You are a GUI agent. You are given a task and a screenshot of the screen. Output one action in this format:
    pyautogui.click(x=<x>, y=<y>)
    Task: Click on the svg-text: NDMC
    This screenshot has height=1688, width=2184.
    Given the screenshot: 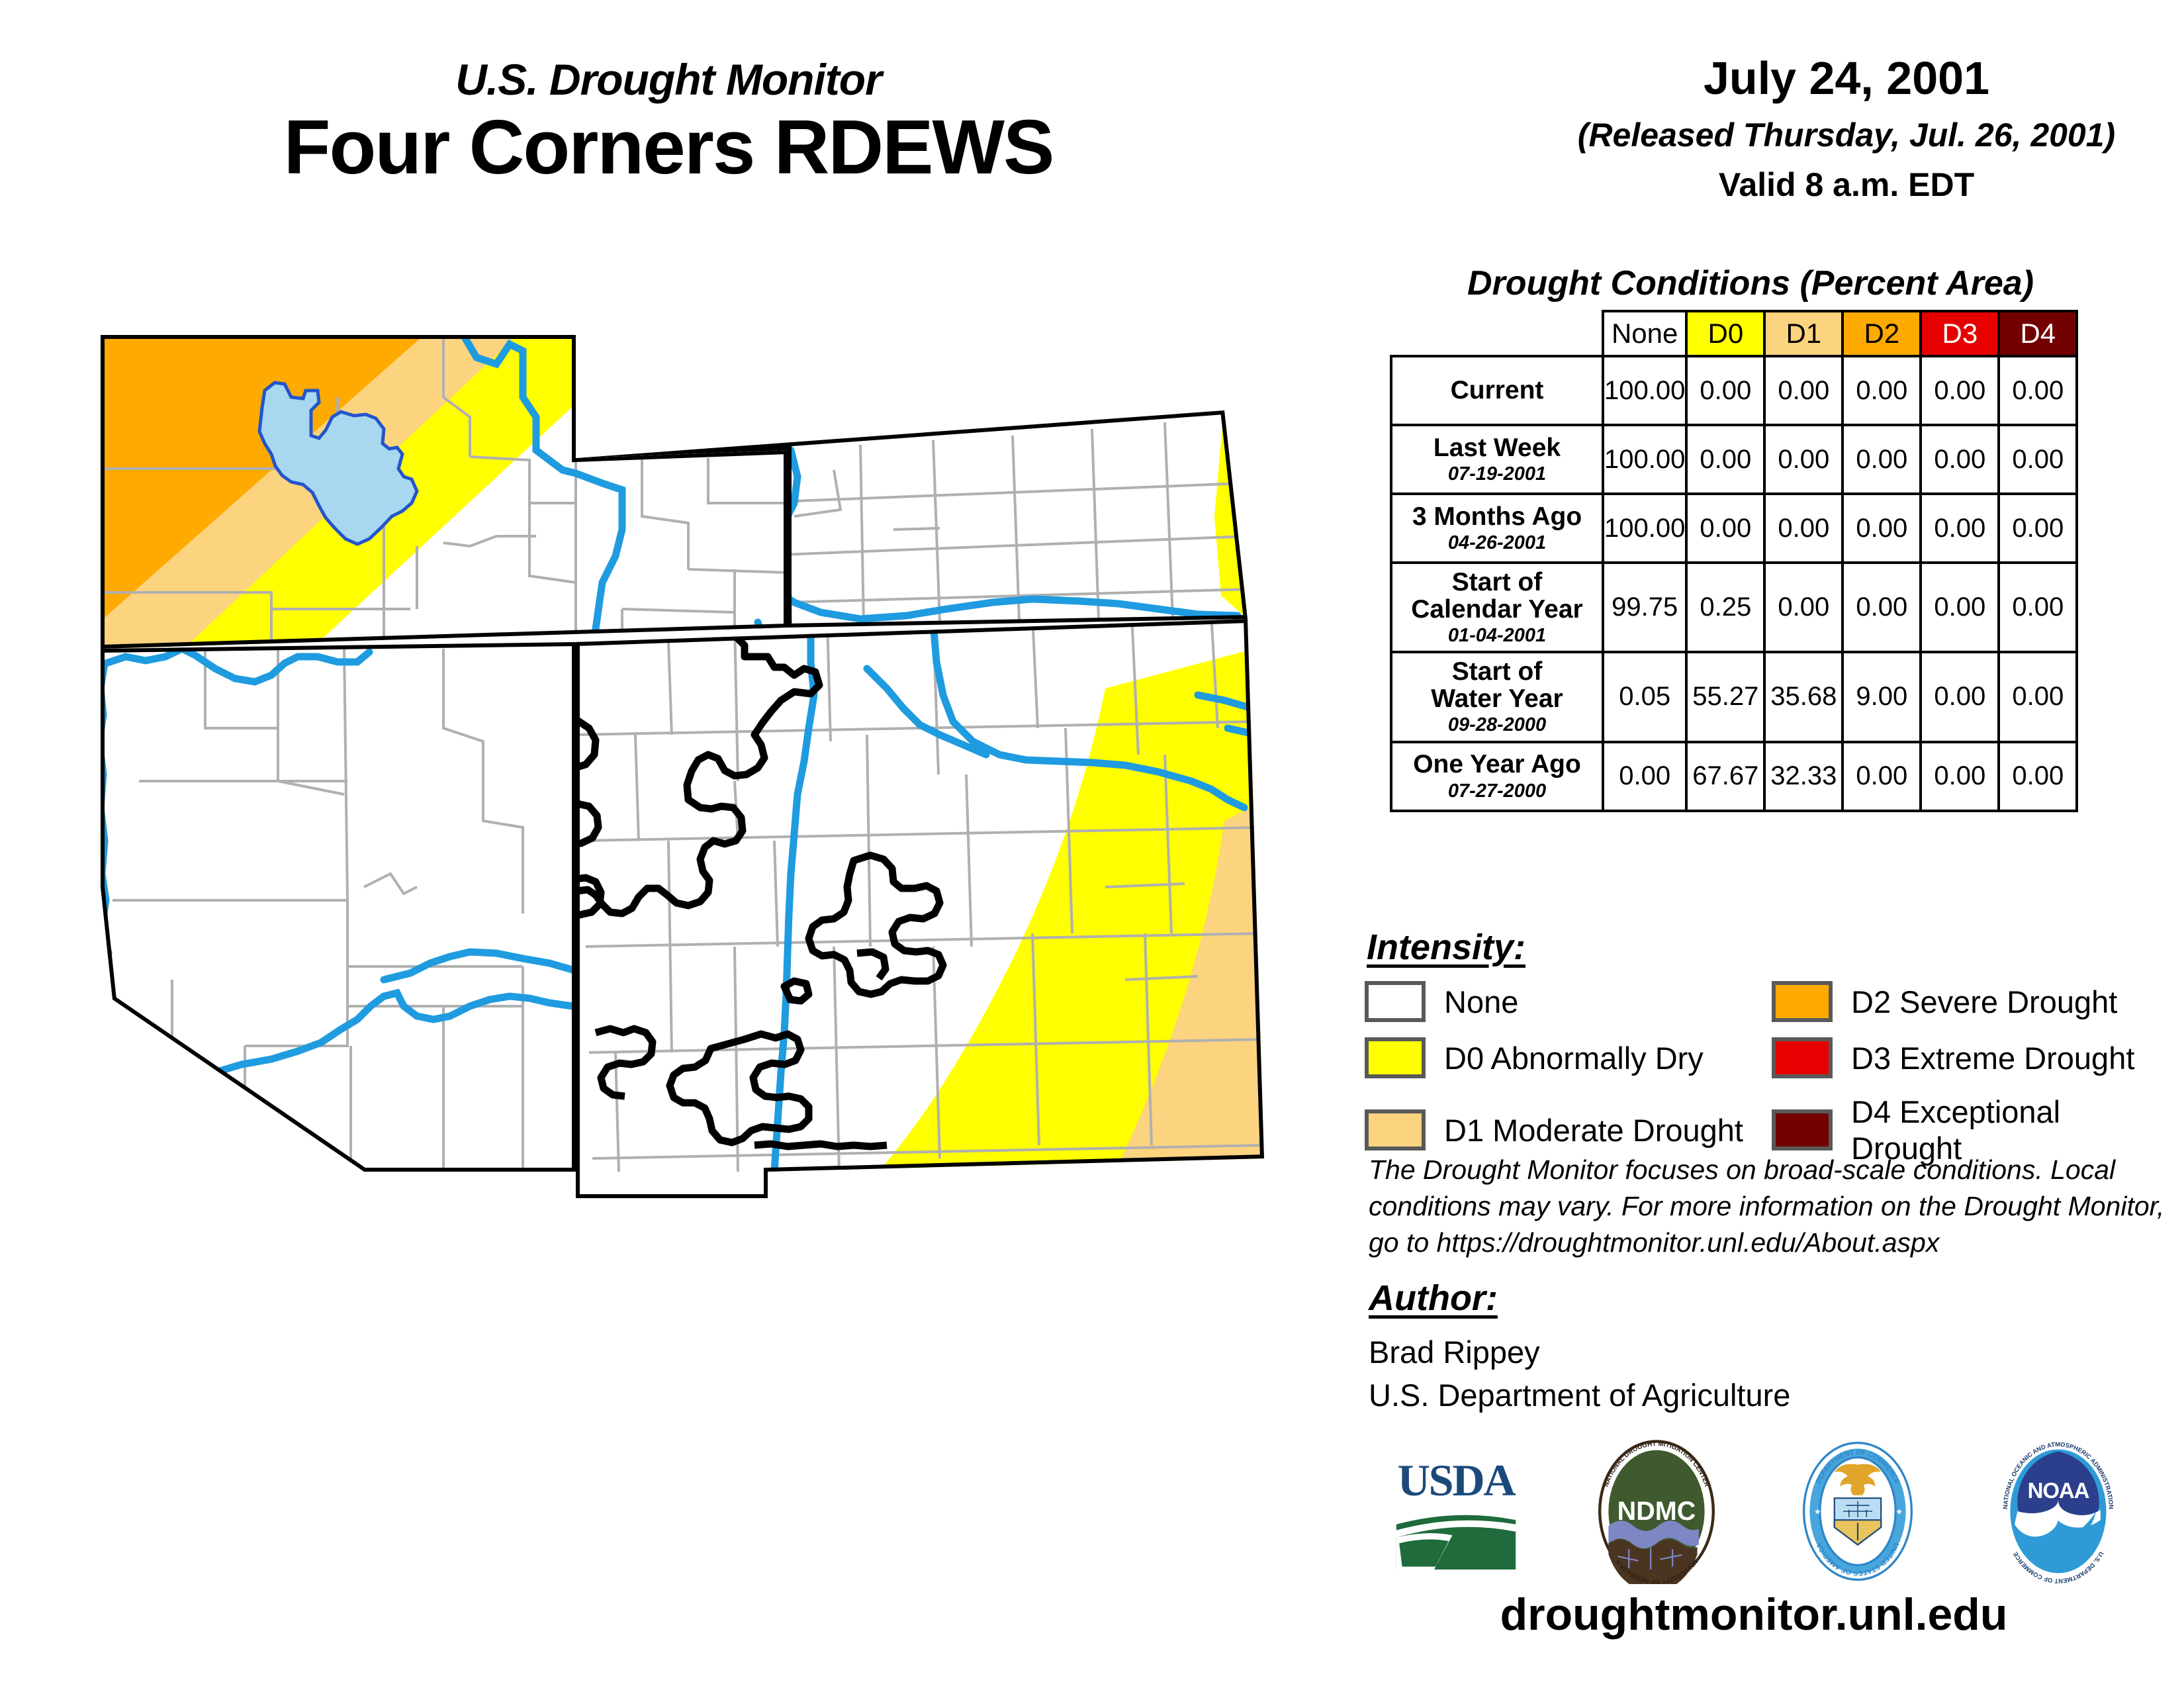 What is the action you would take?
    pyautogui.click(x=1656, y=1511)
    